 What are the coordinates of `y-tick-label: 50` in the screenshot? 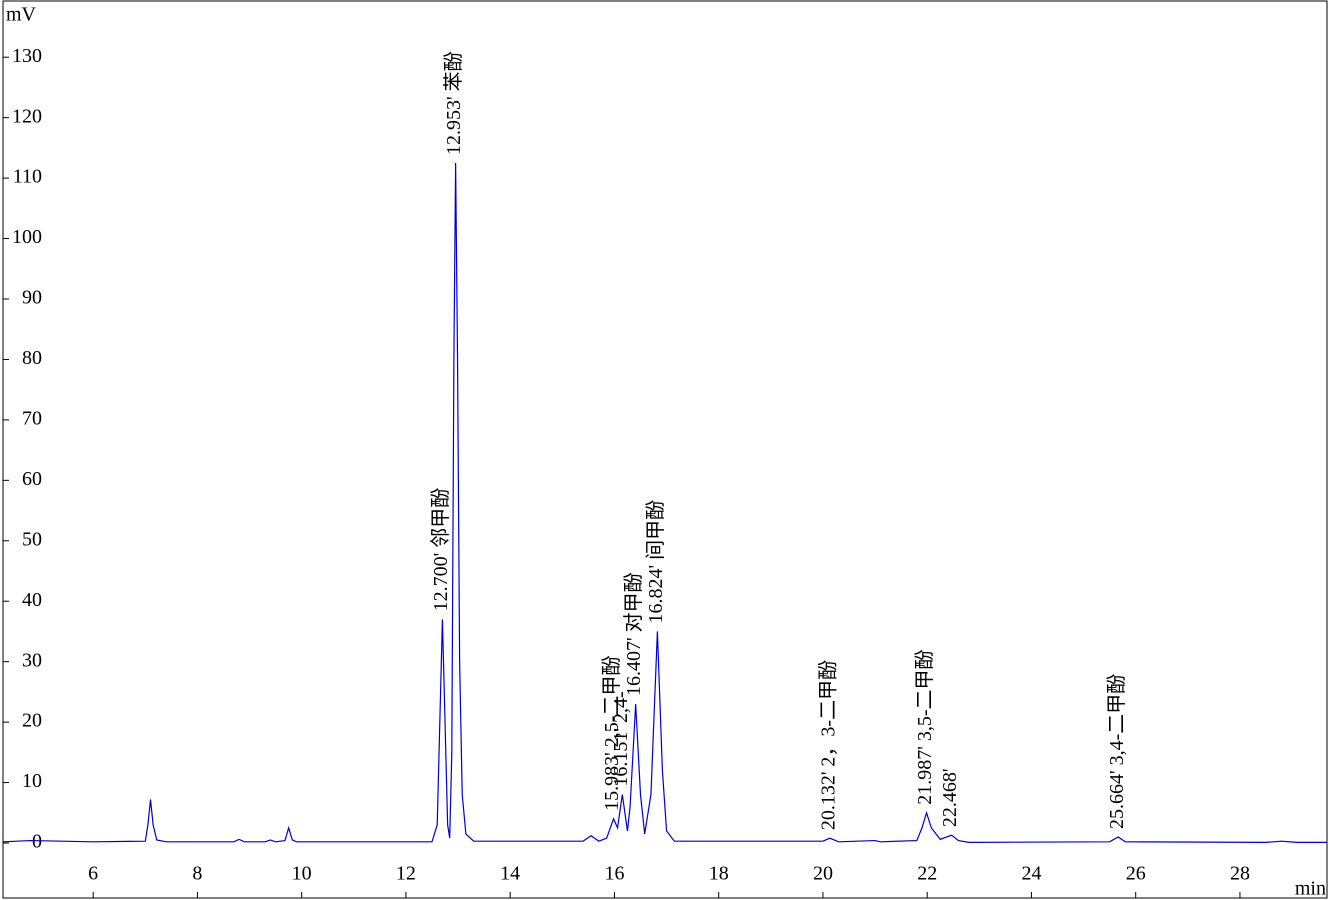 It's located at (32, 539).